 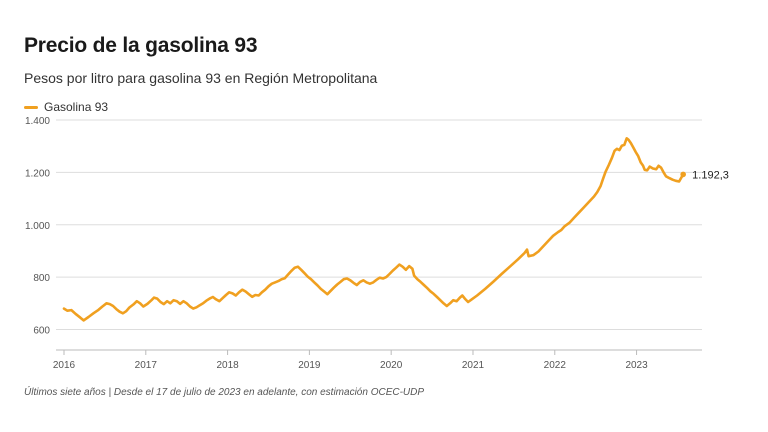 I want to click on y-tick-label: 800, so click(x=41, y=278).